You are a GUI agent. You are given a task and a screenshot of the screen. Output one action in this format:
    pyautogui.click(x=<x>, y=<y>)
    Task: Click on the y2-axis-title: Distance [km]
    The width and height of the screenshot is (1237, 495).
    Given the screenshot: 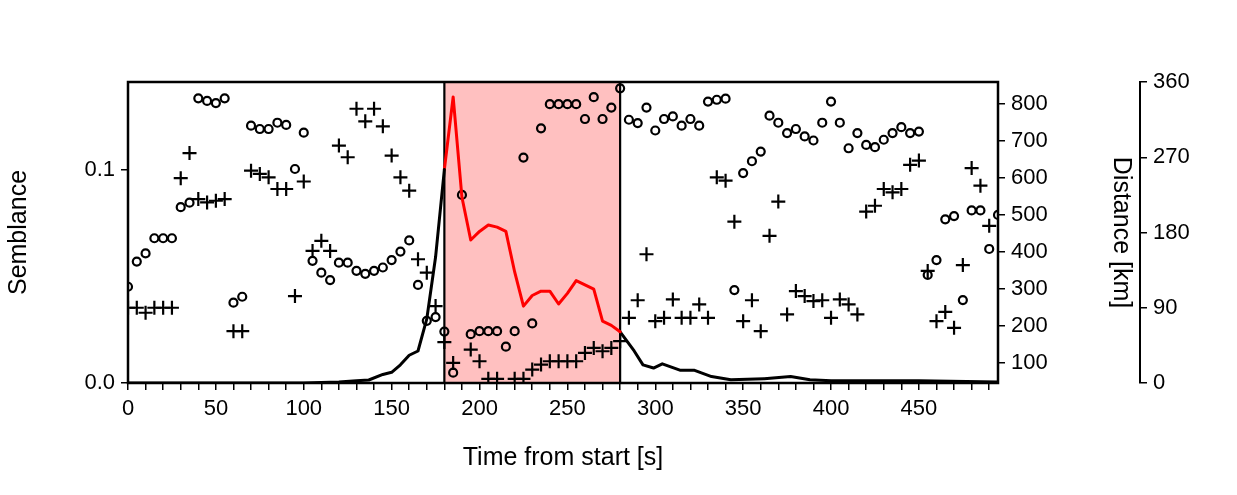 What is the action you would take?
    pyautogui.click(x=1123, y=232)
    